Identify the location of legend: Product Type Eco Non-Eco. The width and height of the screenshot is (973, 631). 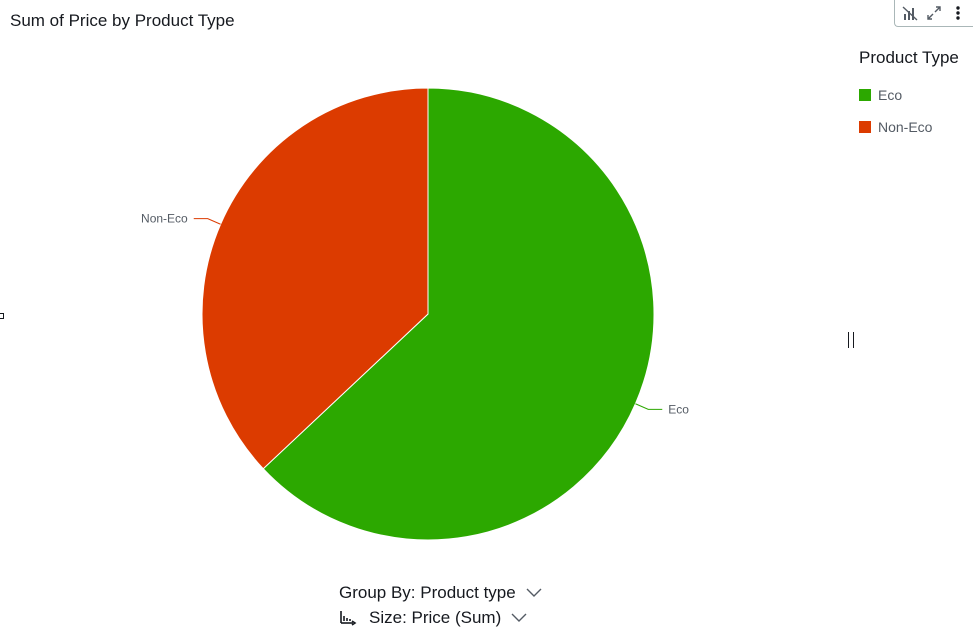
(909, 99).